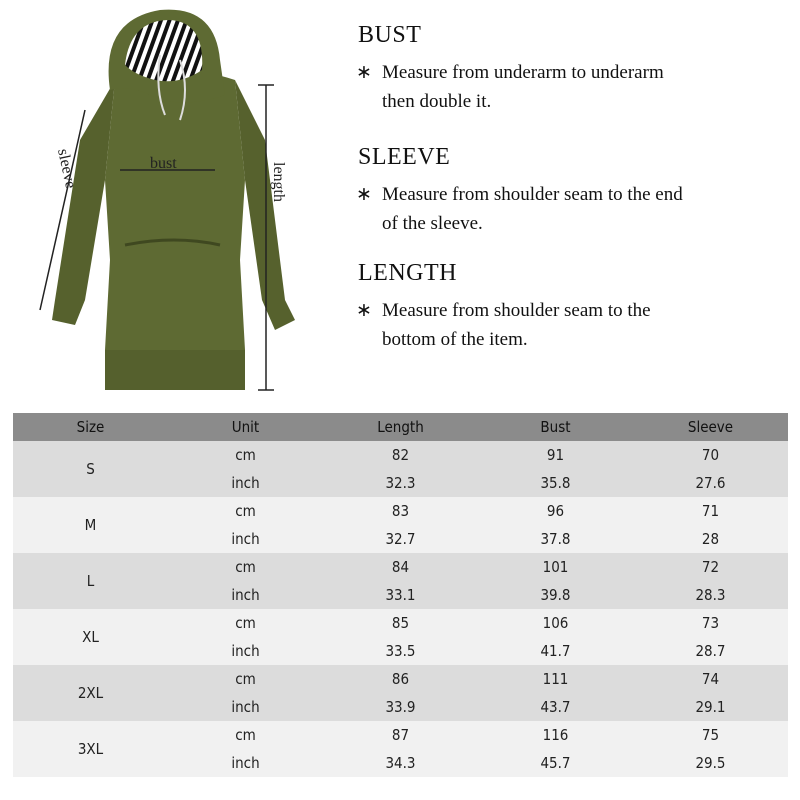  Describe the element at coordinates (710, 483) in the screenshot. I see `sleeve-cell: 27.6` at that location.